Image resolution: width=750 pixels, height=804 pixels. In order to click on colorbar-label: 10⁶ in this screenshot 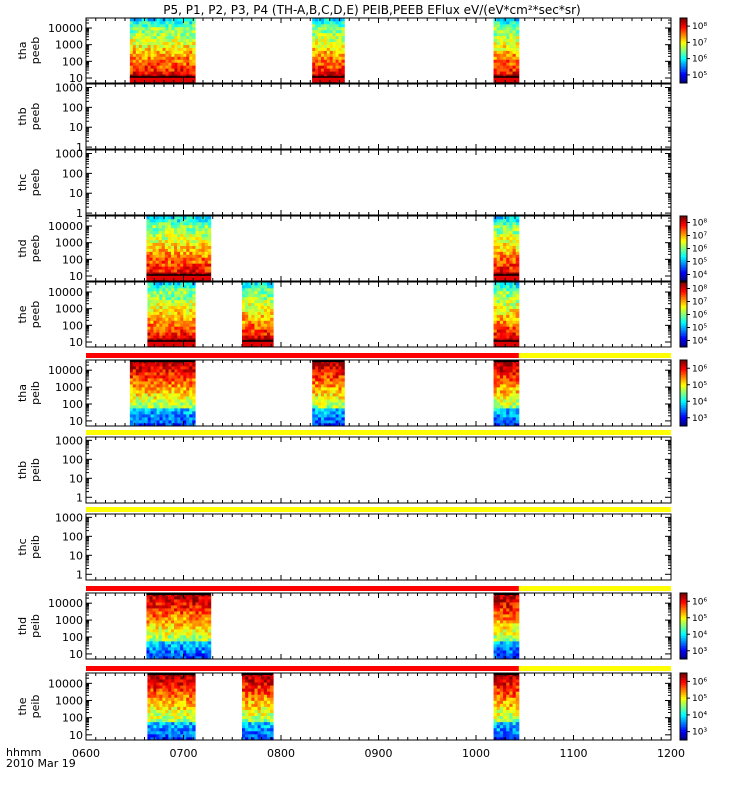, I will do `click(699, 369)`.